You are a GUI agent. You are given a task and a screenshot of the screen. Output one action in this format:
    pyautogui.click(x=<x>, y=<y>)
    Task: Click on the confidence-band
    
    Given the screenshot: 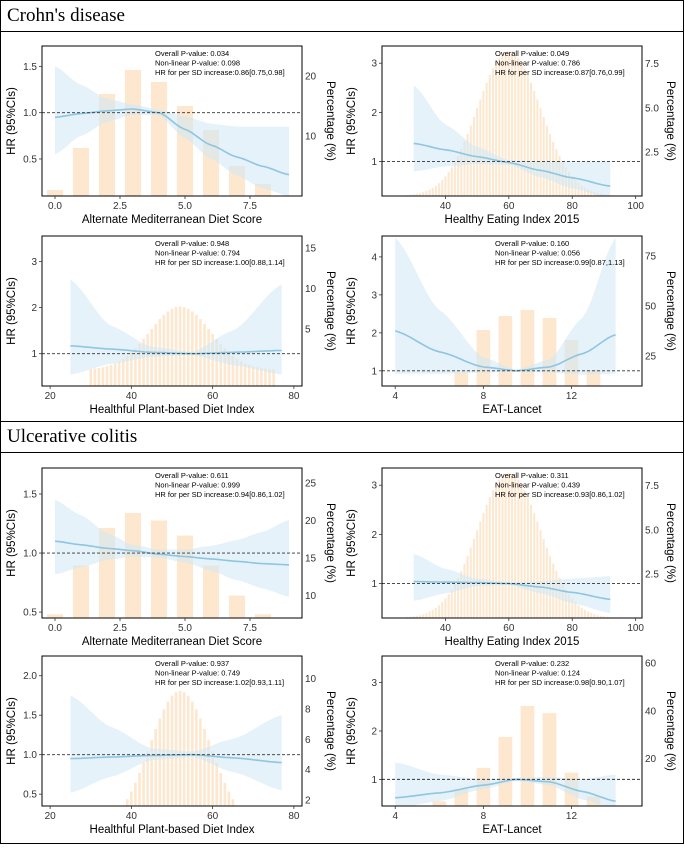 What is the action you would take?
    pyautogui.click(x=172, y=131)
    